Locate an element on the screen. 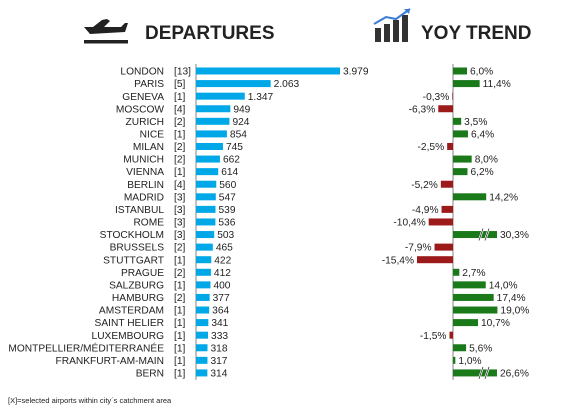 The height and width of the screenshot is (410, 580). airport-count-label: [3] is located at coordinates (179, 210).